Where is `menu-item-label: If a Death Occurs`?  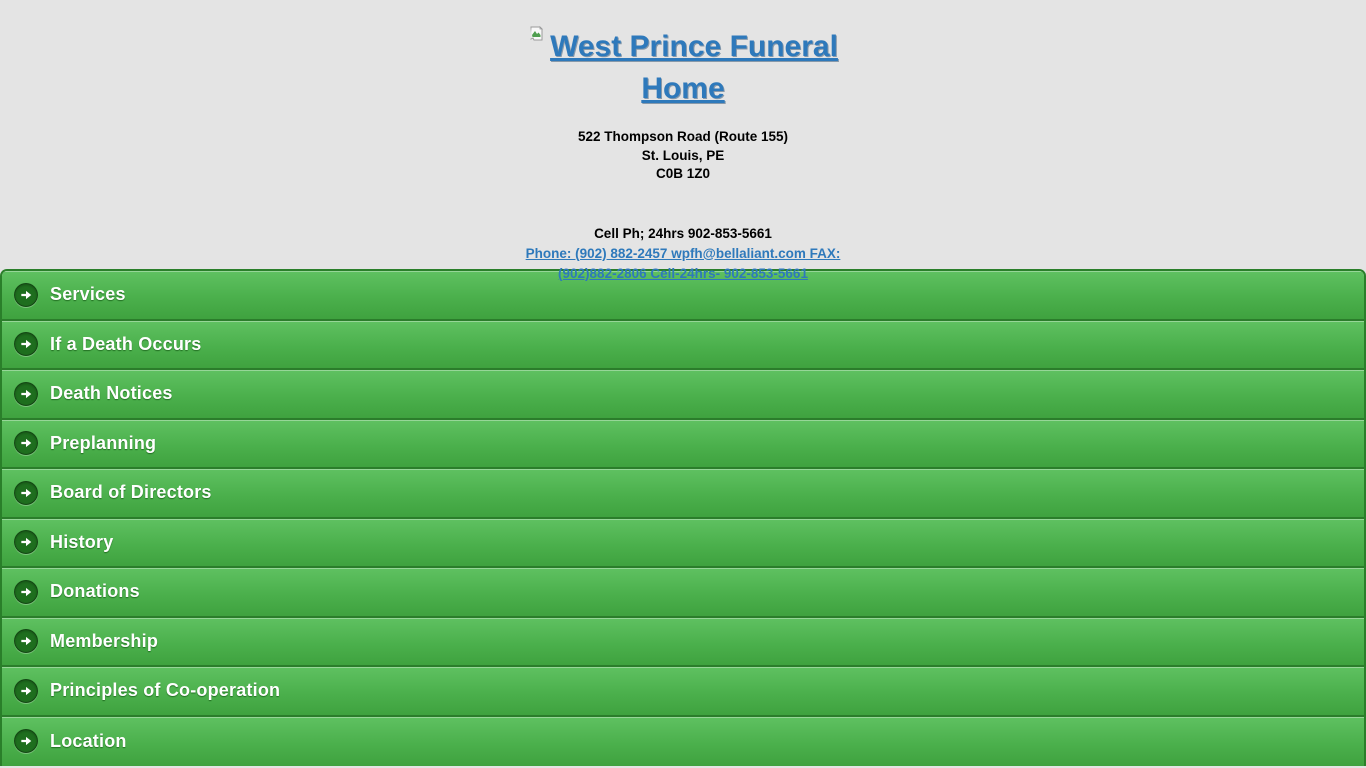
menu-item-label: If a Death Occurs is located at coordinates (126, 343).